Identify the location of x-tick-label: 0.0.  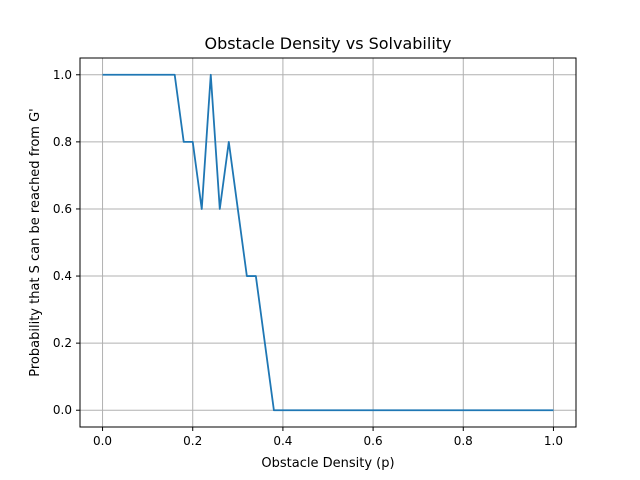
(102, 441).